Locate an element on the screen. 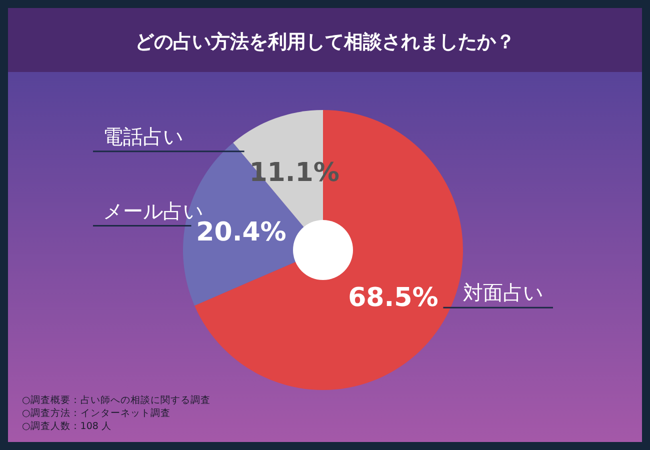  text: ○調査方法：インターネット調査 is located at coordinates (96, 413).